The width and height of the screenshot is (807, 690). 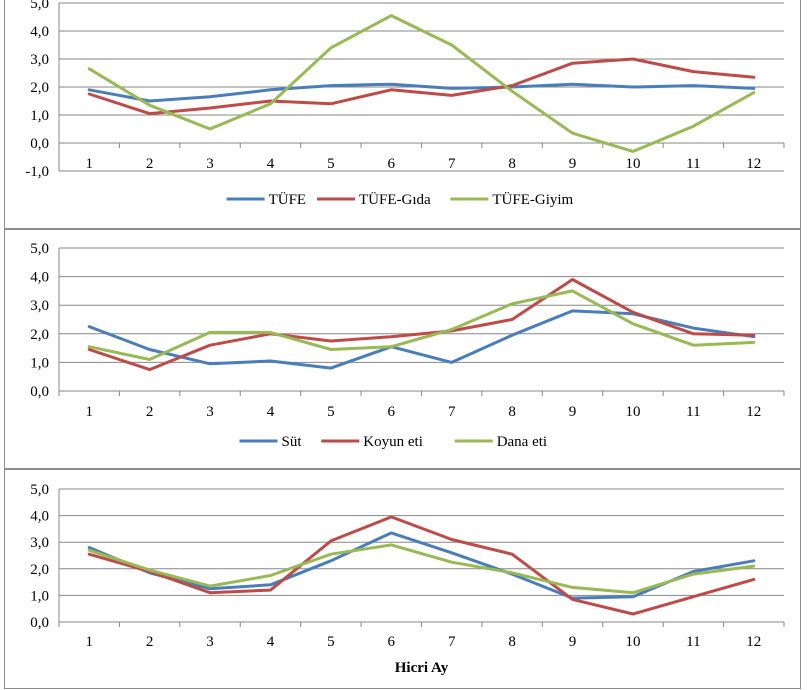 I want to click on legend-label: Süt, so click(x=292, y=442).